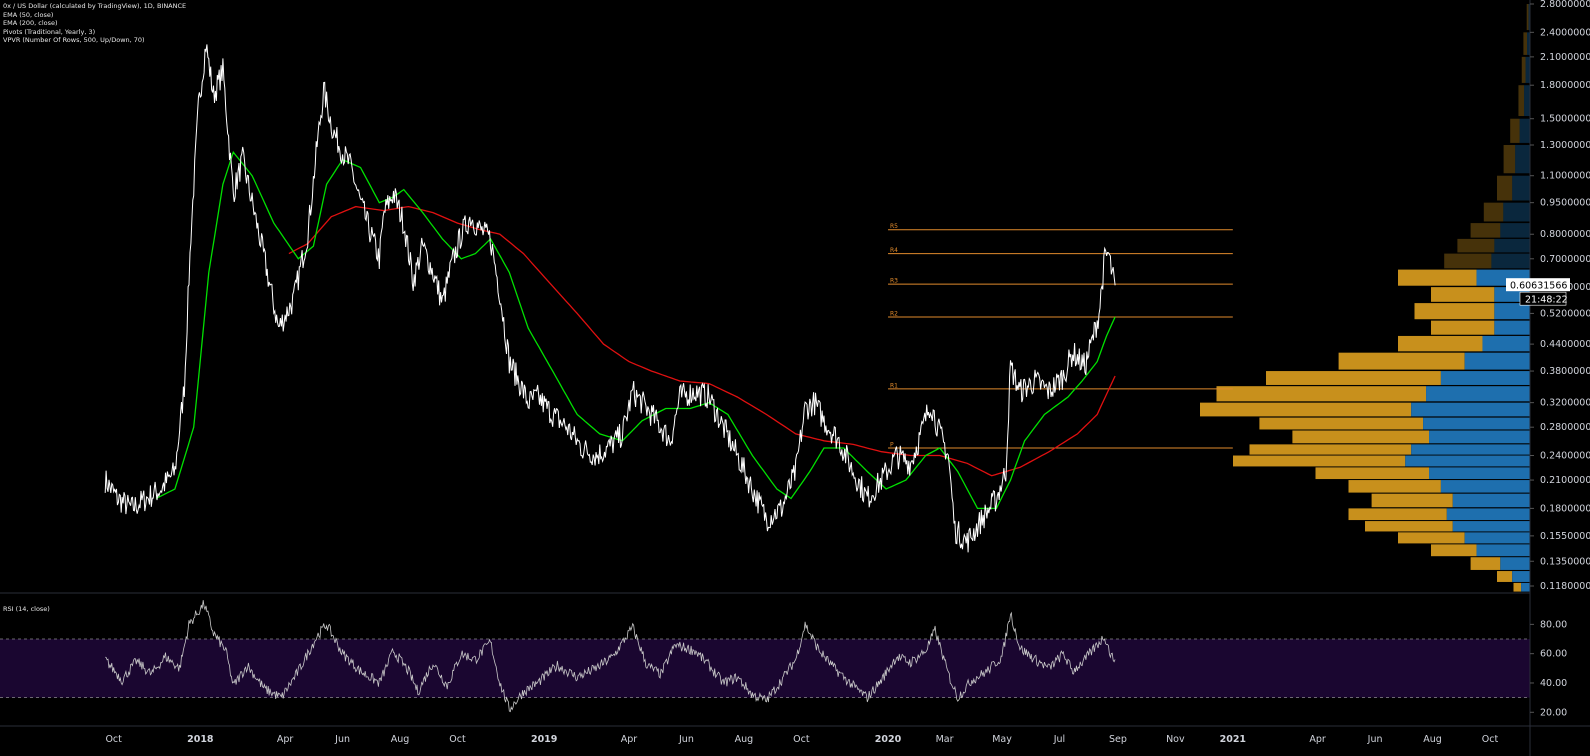 The image size is (1590, 756). What do you see at coordinates (1565, 32) in the screenshot?
I see `price-tick-label: 2.40000000` at bounding box center [1565, 32].